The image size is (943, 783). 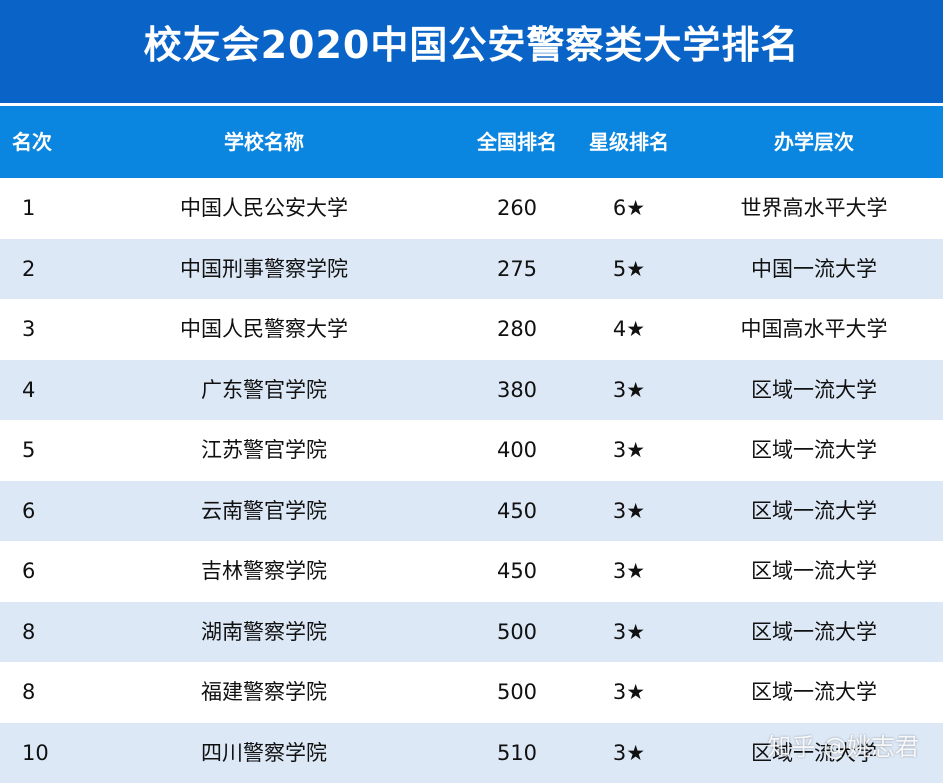 I want to click on table-row: 8 湖南警察学院 500 3★ 区域一流大学, so click(x=471, y=631).